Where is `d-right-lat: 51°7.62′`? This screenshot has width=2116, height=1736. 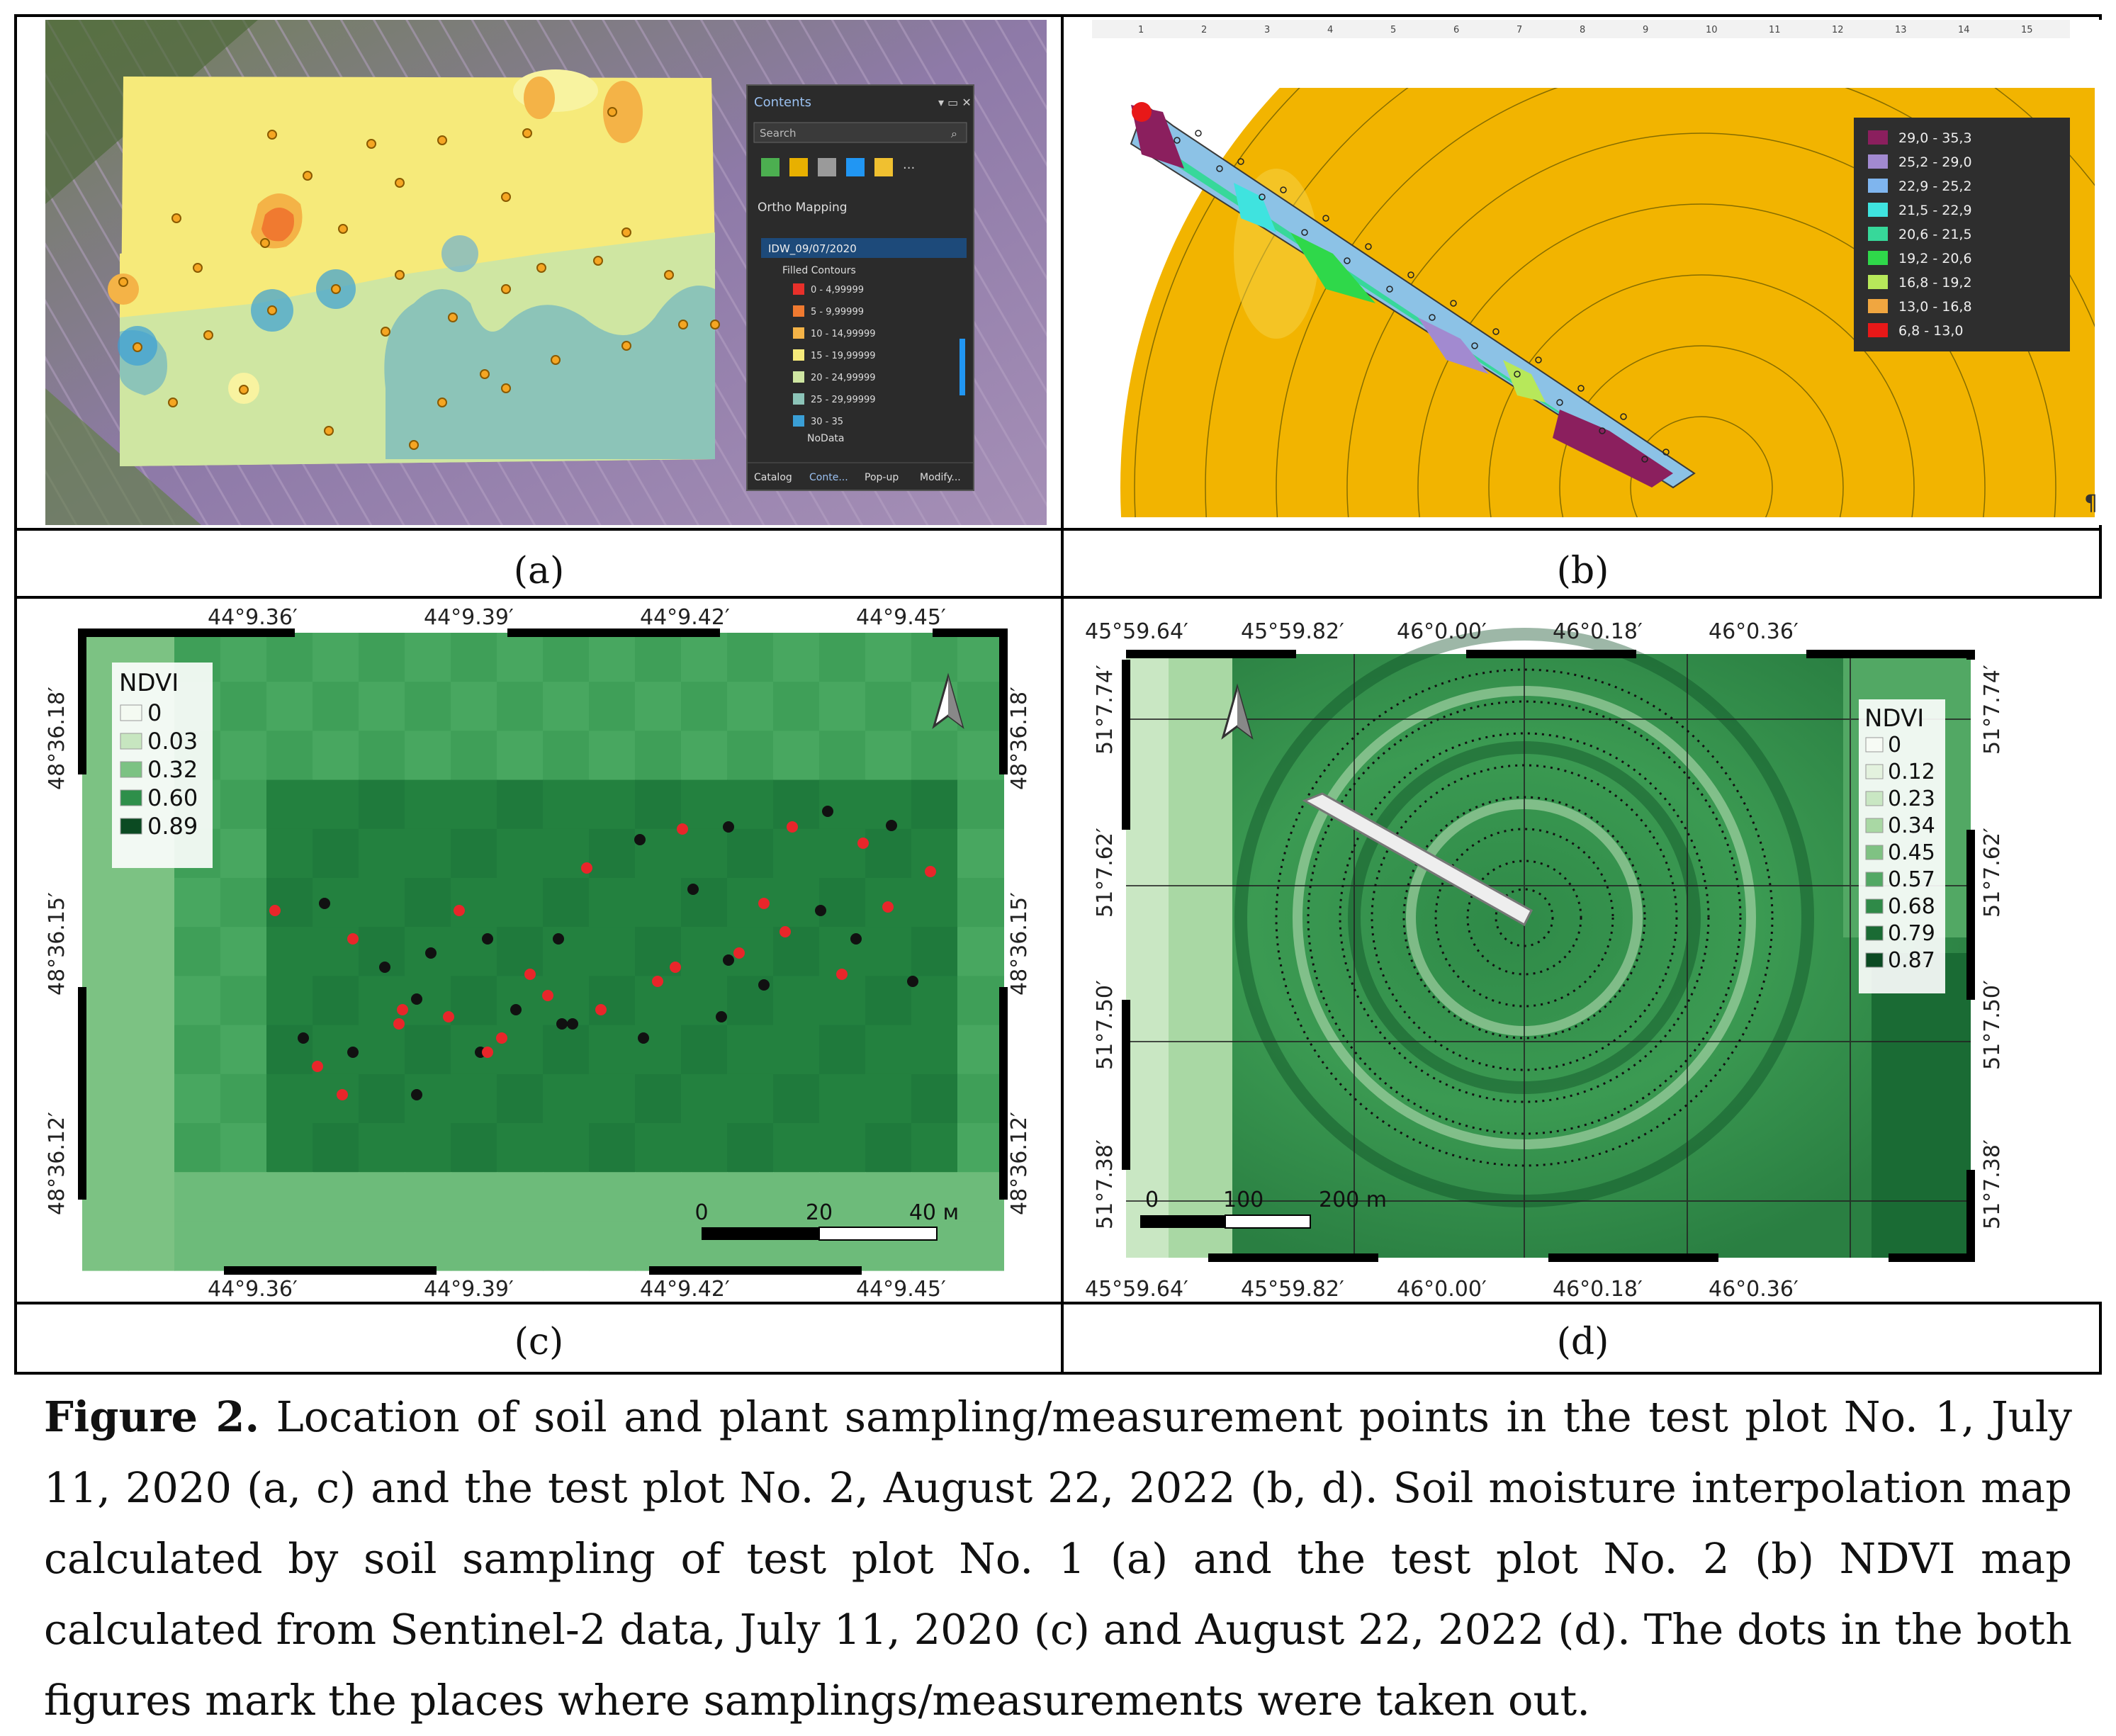
d-right-lat: 51°7.62′ is located at coordinates (1992, 873).